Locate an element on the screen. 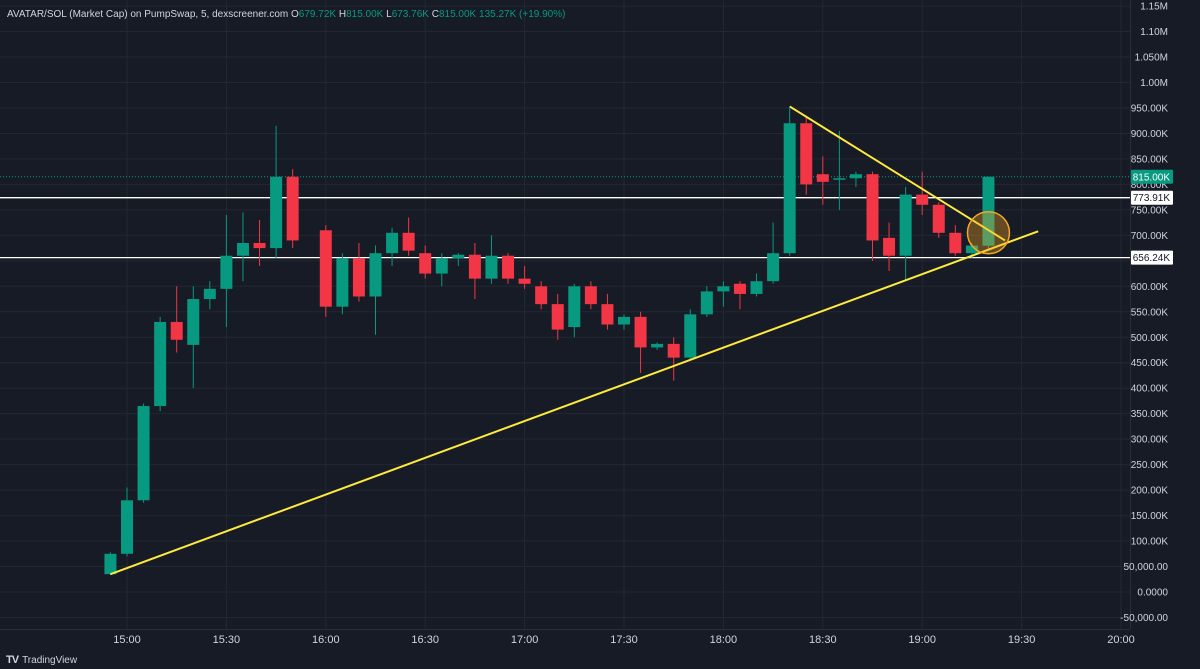  highlight-circle is located at coordinates (988, 233).